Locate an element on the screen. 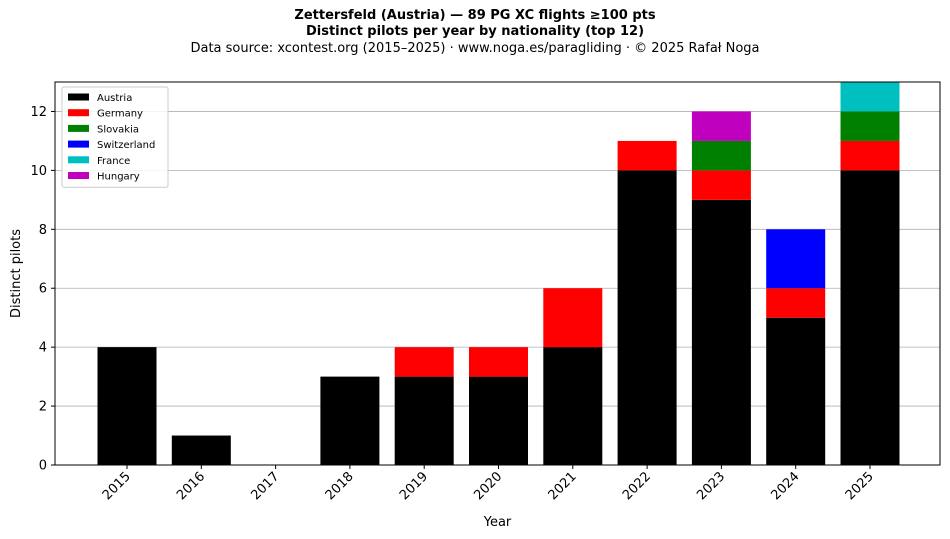  x-tick-label: 2015 is located at coordinates (117, 486).